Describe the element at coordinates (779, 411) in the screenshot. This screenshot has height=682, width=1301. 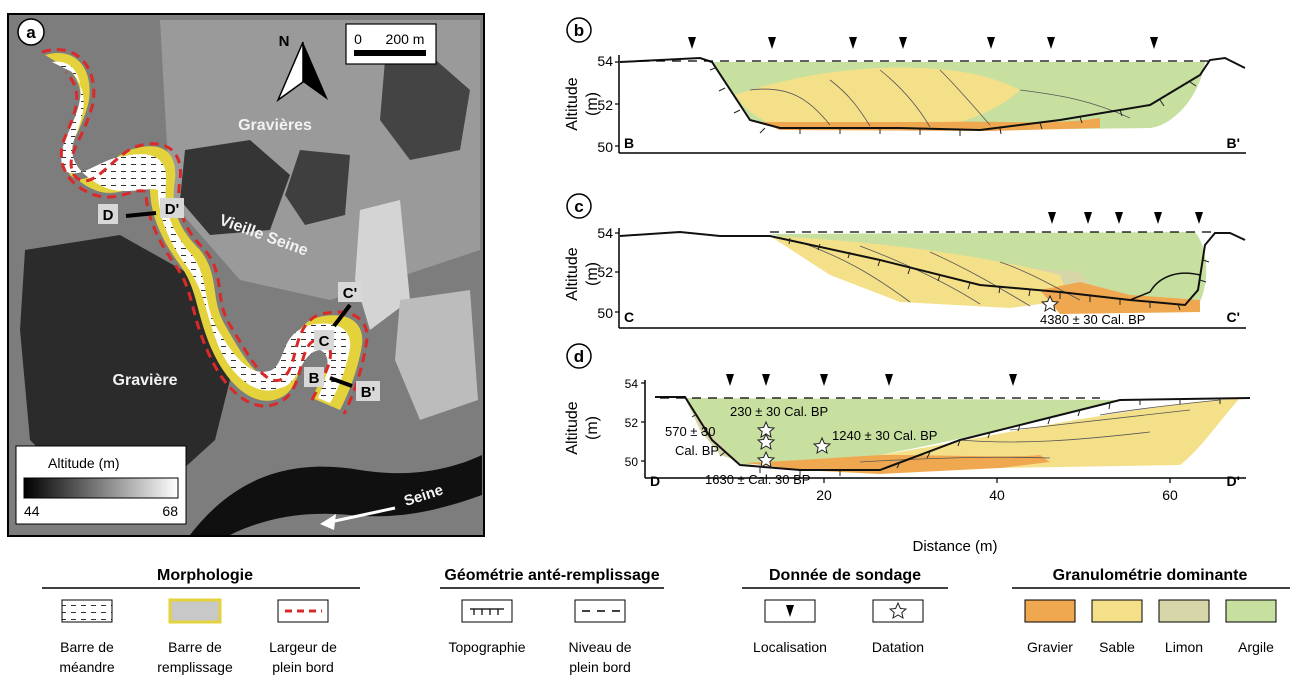
I see `date-label-d-230: 230 ± 30 Cal. BP` at that location.